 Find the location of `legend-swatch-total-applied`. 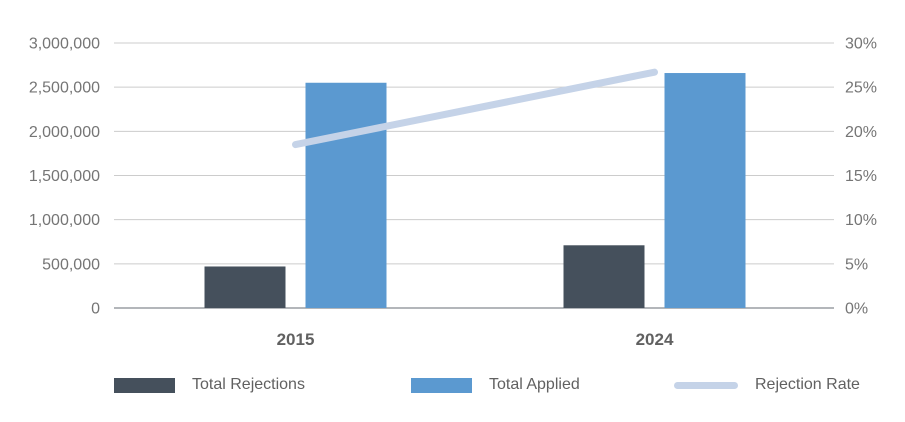

legend-swatch-total-applied is located at coordinates (441, 385).